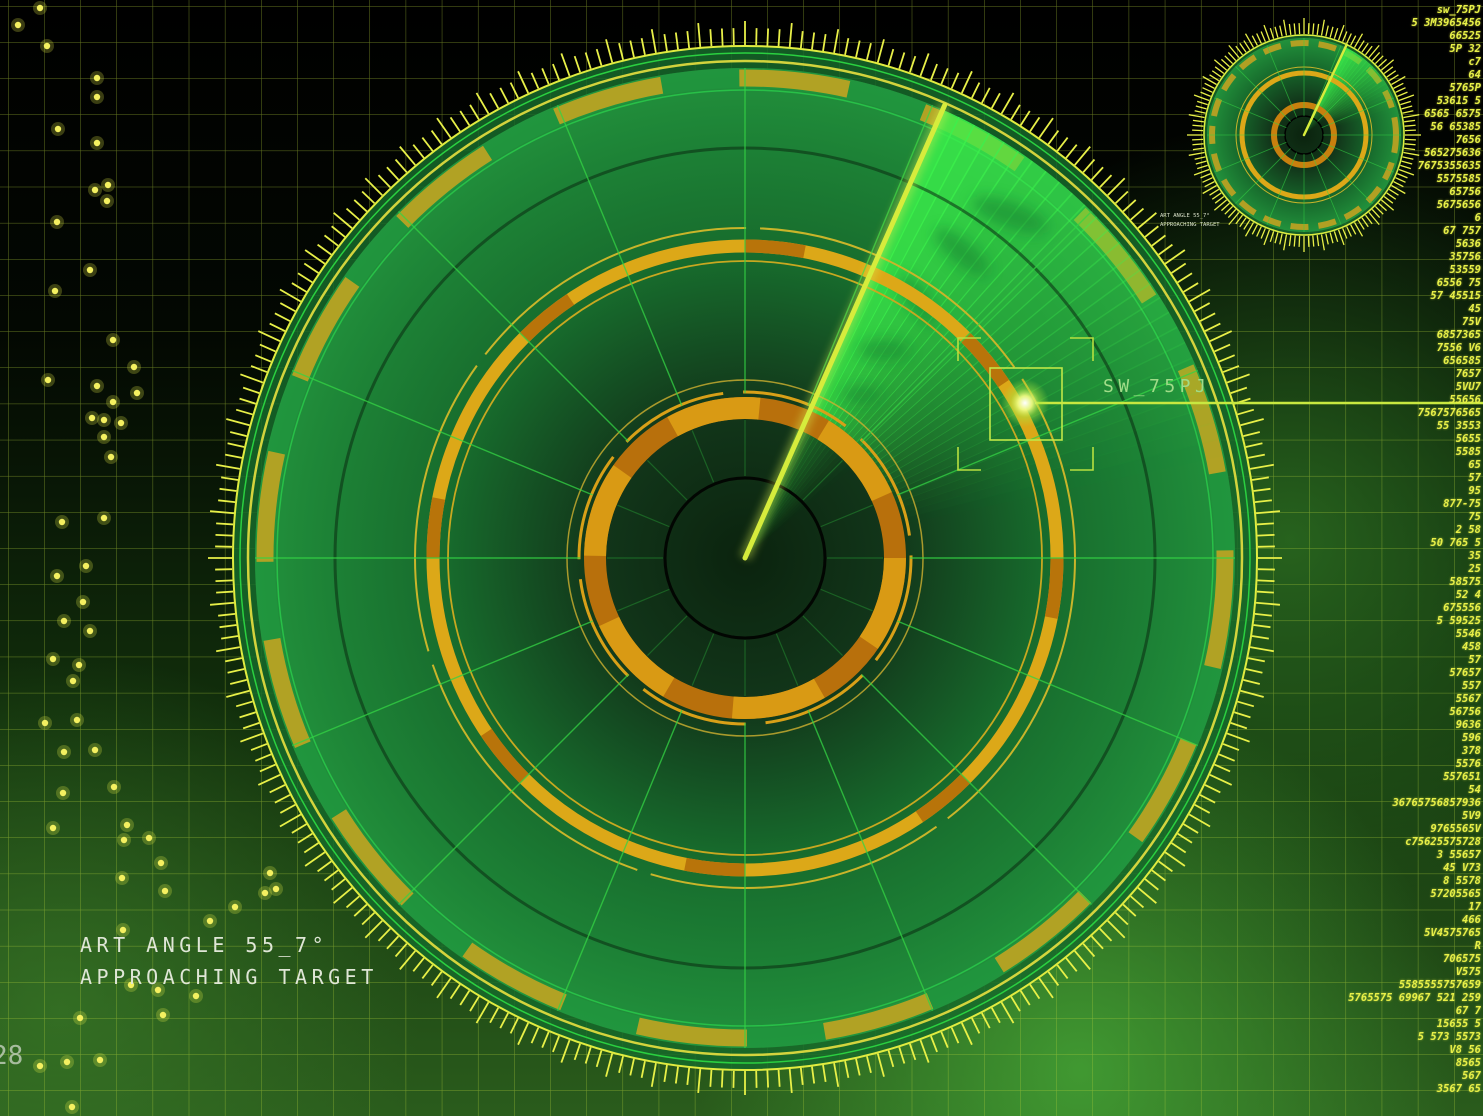 The width and height of the screenshot is (1483, 1116). What do you see at coordinates (1474, 75) in the screenshot?
I see `data-stream-line: 64` at bounding box center [1474, 75].